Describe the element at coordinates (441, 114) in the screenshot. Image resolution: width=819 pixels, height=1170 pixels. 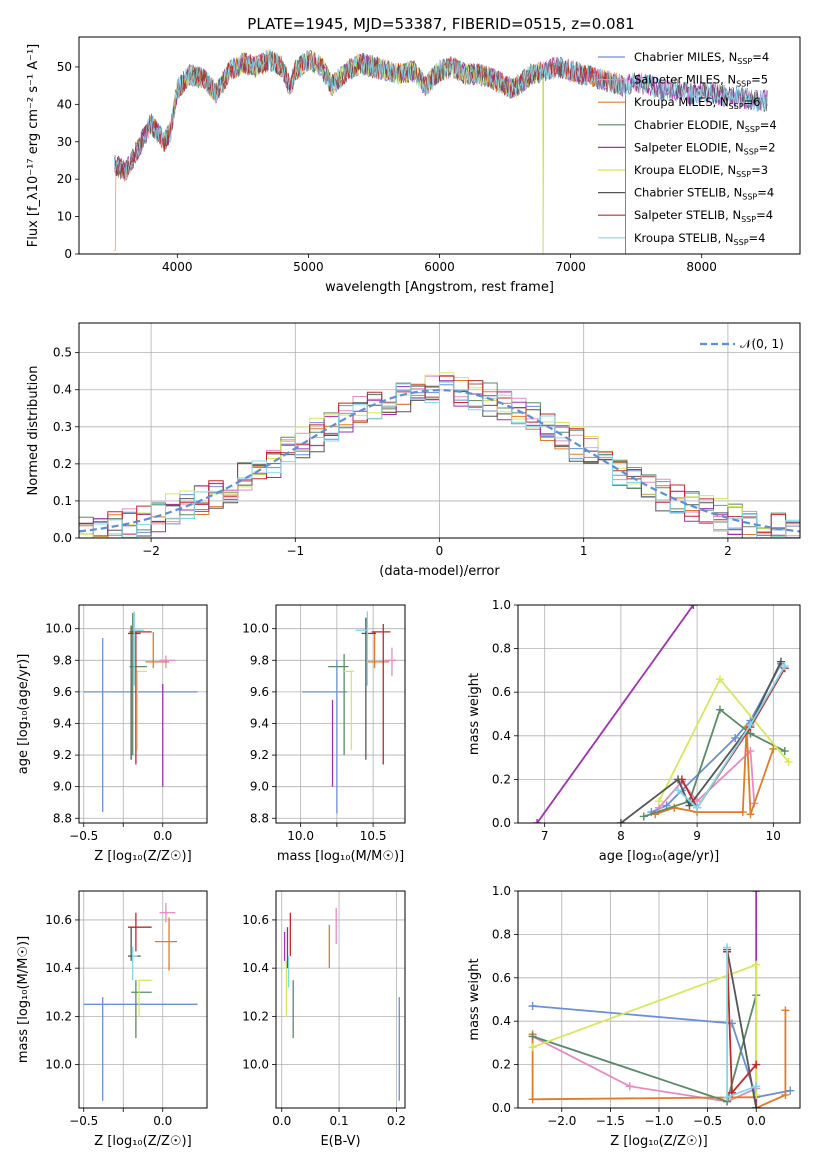
I see `spectrum-line` at that location.